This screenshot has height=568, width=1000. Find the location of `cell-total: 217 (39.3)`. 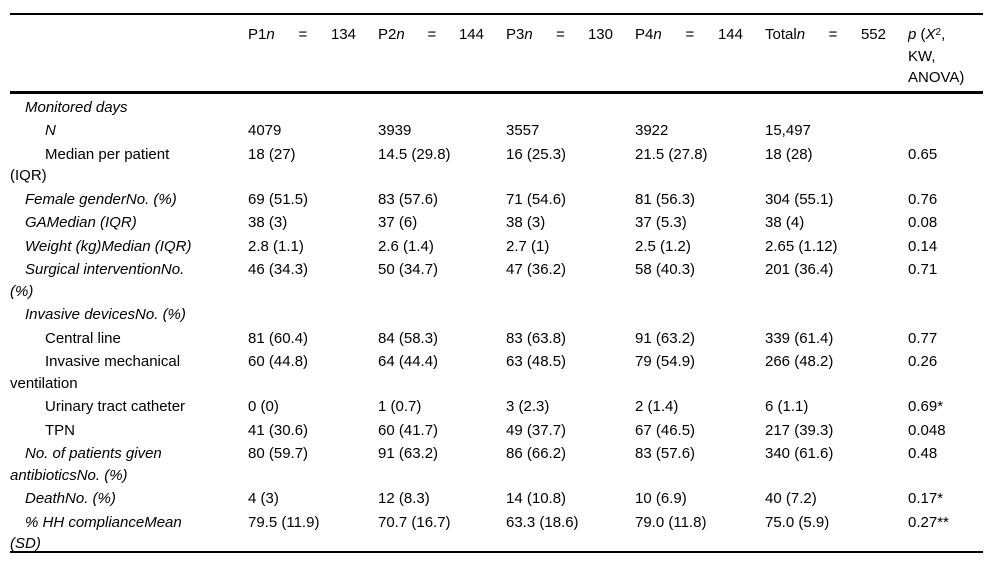

cell-total: 217 (39.3) is located at coordinates (799, 430).